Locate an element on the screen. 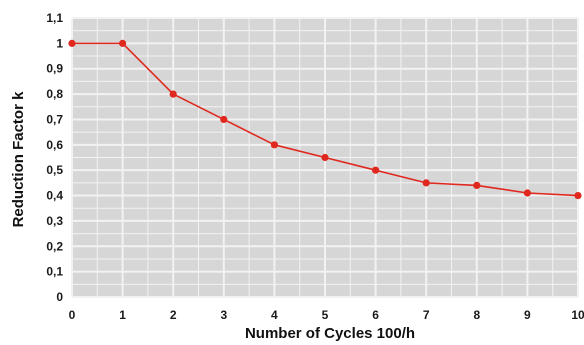  y-tick-label: 0,1 is located at coordinates (54, 272).